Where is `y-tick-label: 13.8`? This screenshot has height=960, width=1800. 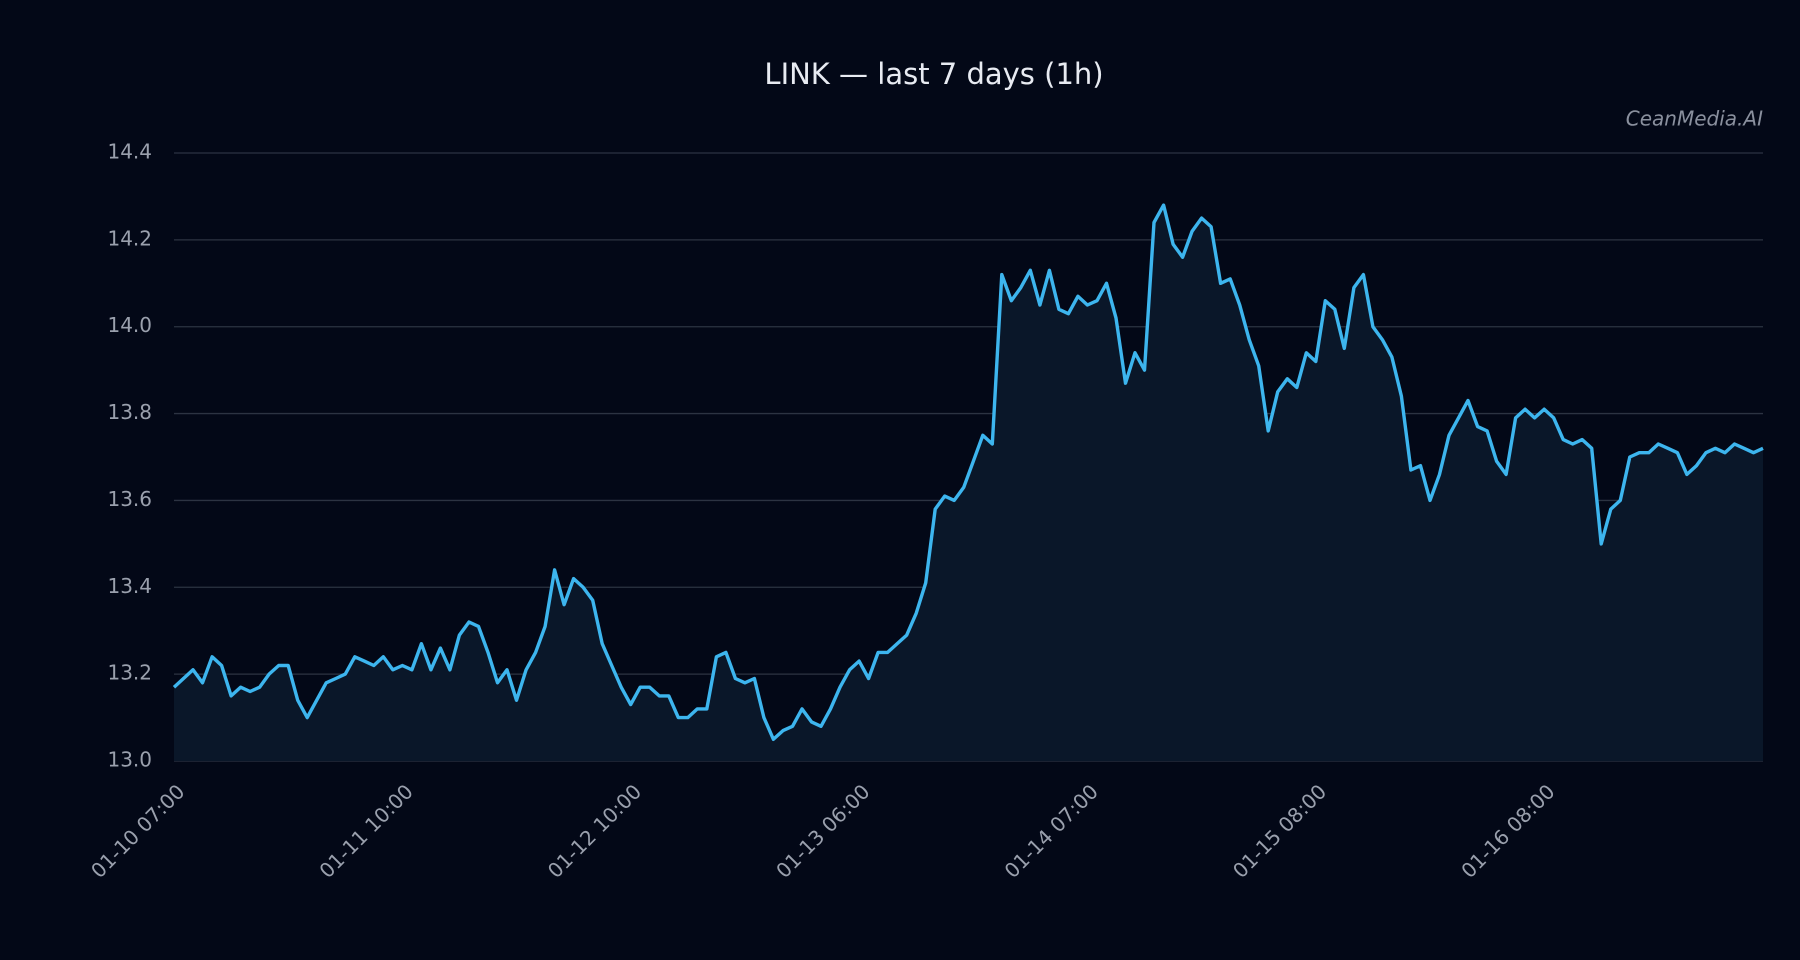 y-tick-label: 13.8 is located at coordinates (129, 412).